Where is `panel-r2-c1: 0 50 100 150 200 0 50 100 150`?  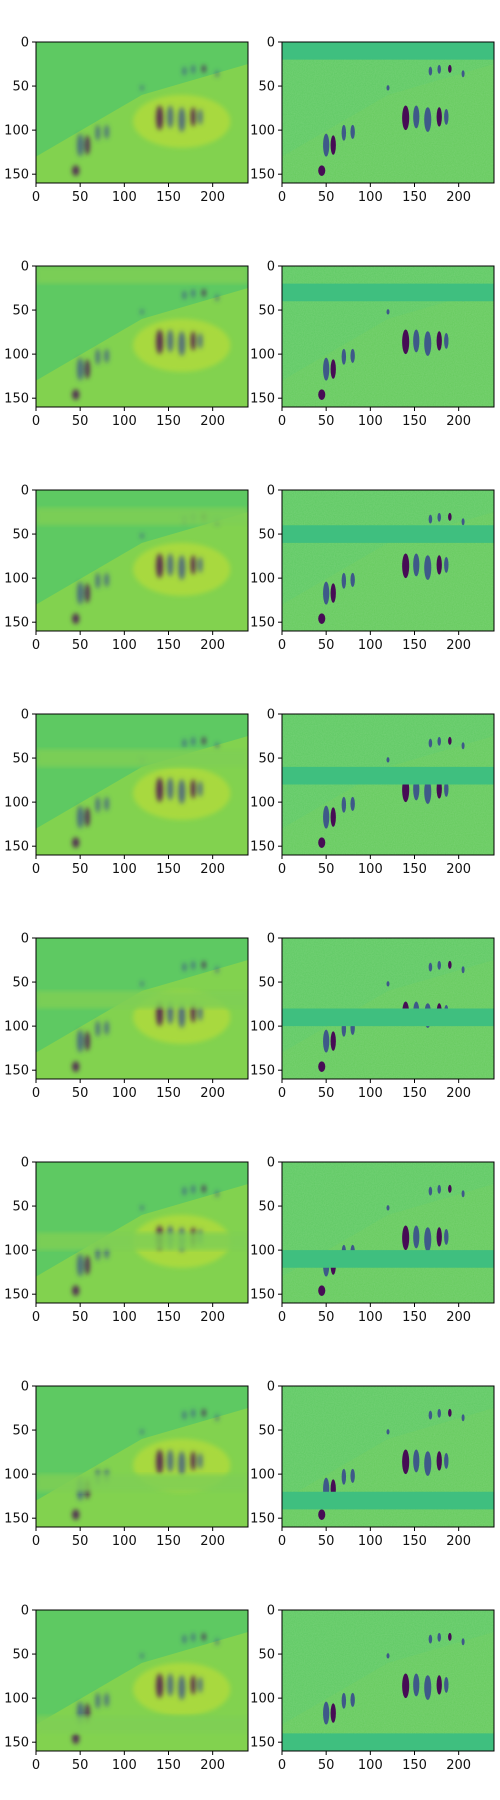 panel-r2-c1: 0 50 100 150 200 0 50 100 150 is located at coordinates (126, 344).